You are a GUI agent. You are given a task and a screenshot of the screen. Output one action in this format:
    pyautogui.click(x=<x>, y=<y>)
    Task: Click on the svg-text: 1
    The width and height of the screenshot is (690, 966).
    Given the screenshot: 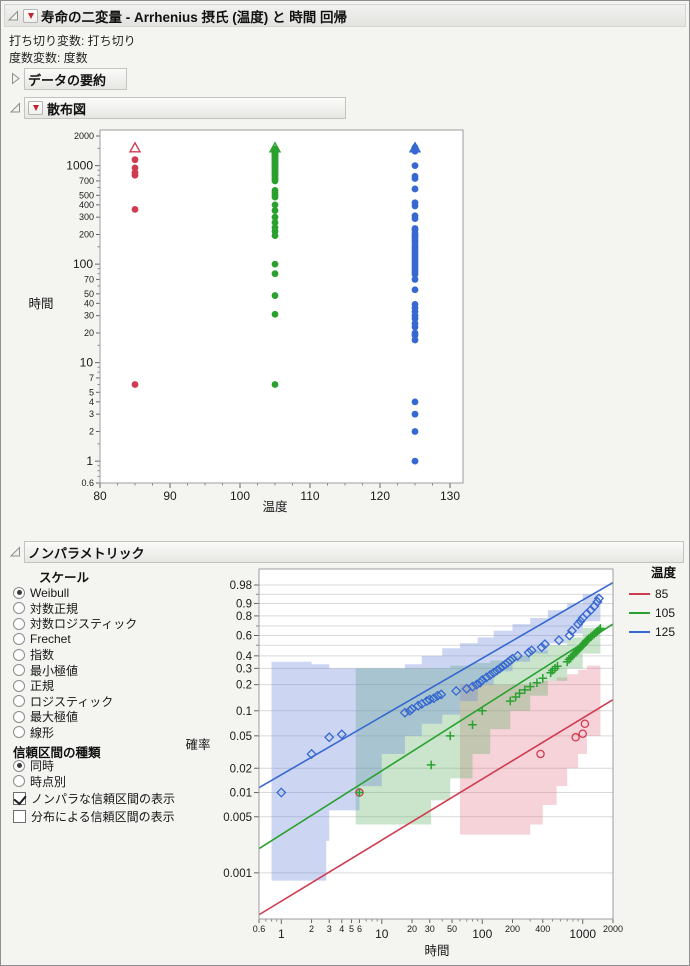 What is the action you would take?
    pyautogui.click(x=89, y=461)
    